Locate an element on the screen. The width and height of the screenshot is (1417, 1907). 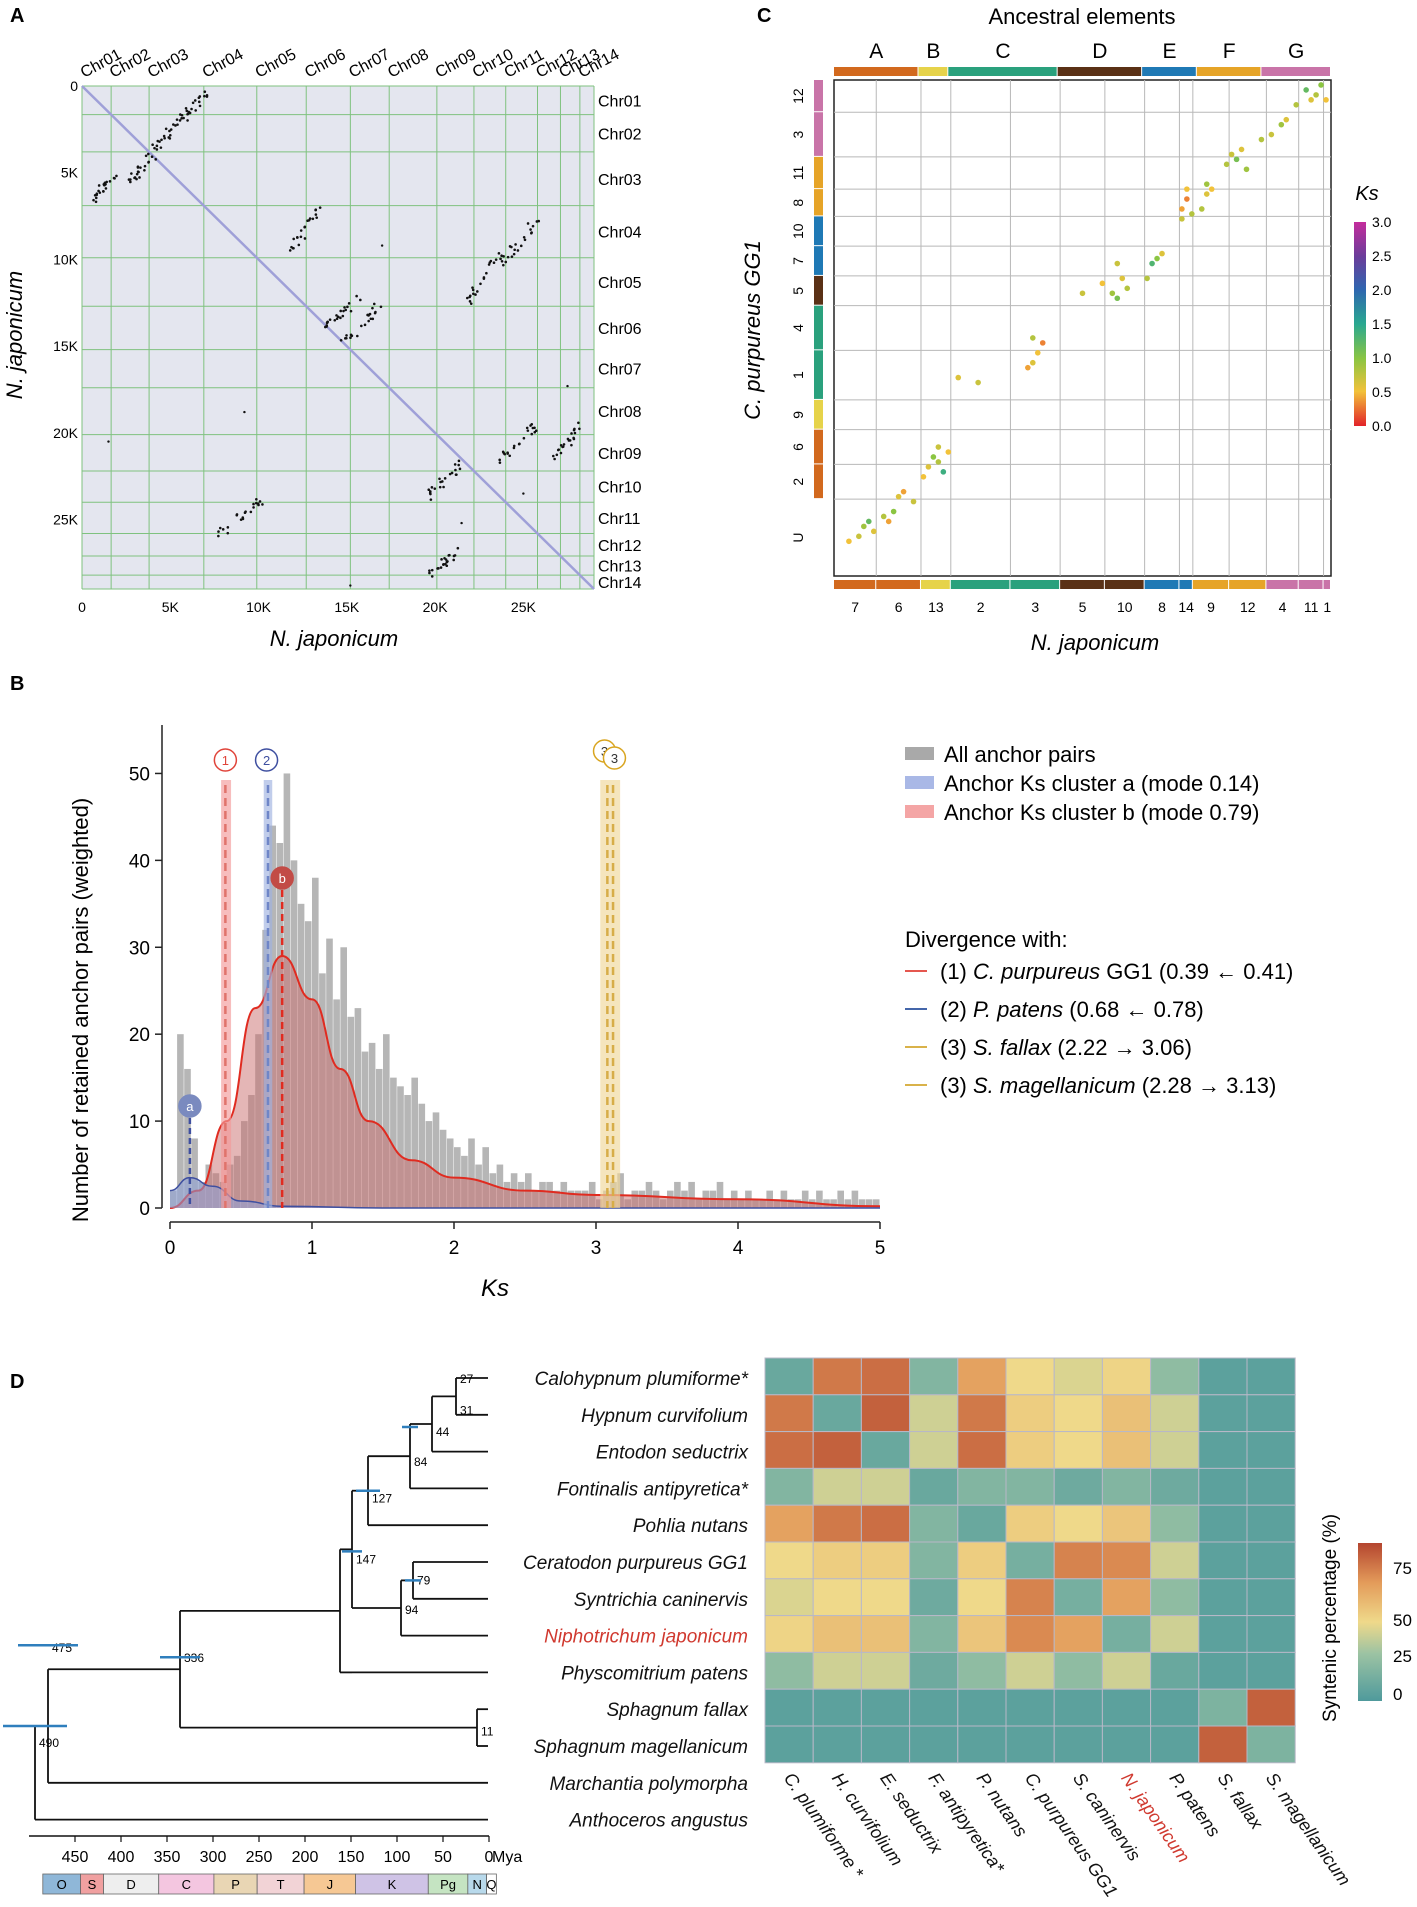
top-chromosome-label: Chr04 is located at coordinates (223, 64).